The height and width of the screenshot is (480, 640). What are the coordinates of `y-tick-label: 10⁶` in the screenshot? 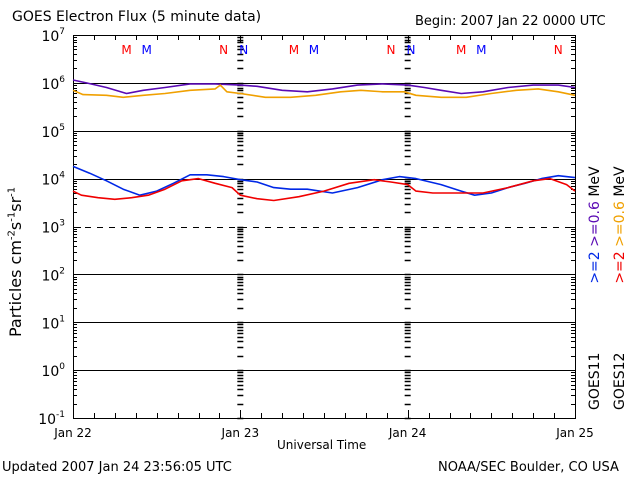 It's located at (53, 84).